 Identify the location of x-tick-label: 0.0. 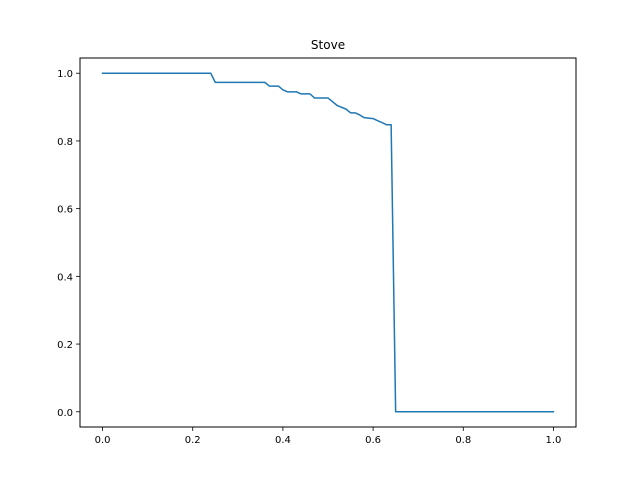
(103, 440).